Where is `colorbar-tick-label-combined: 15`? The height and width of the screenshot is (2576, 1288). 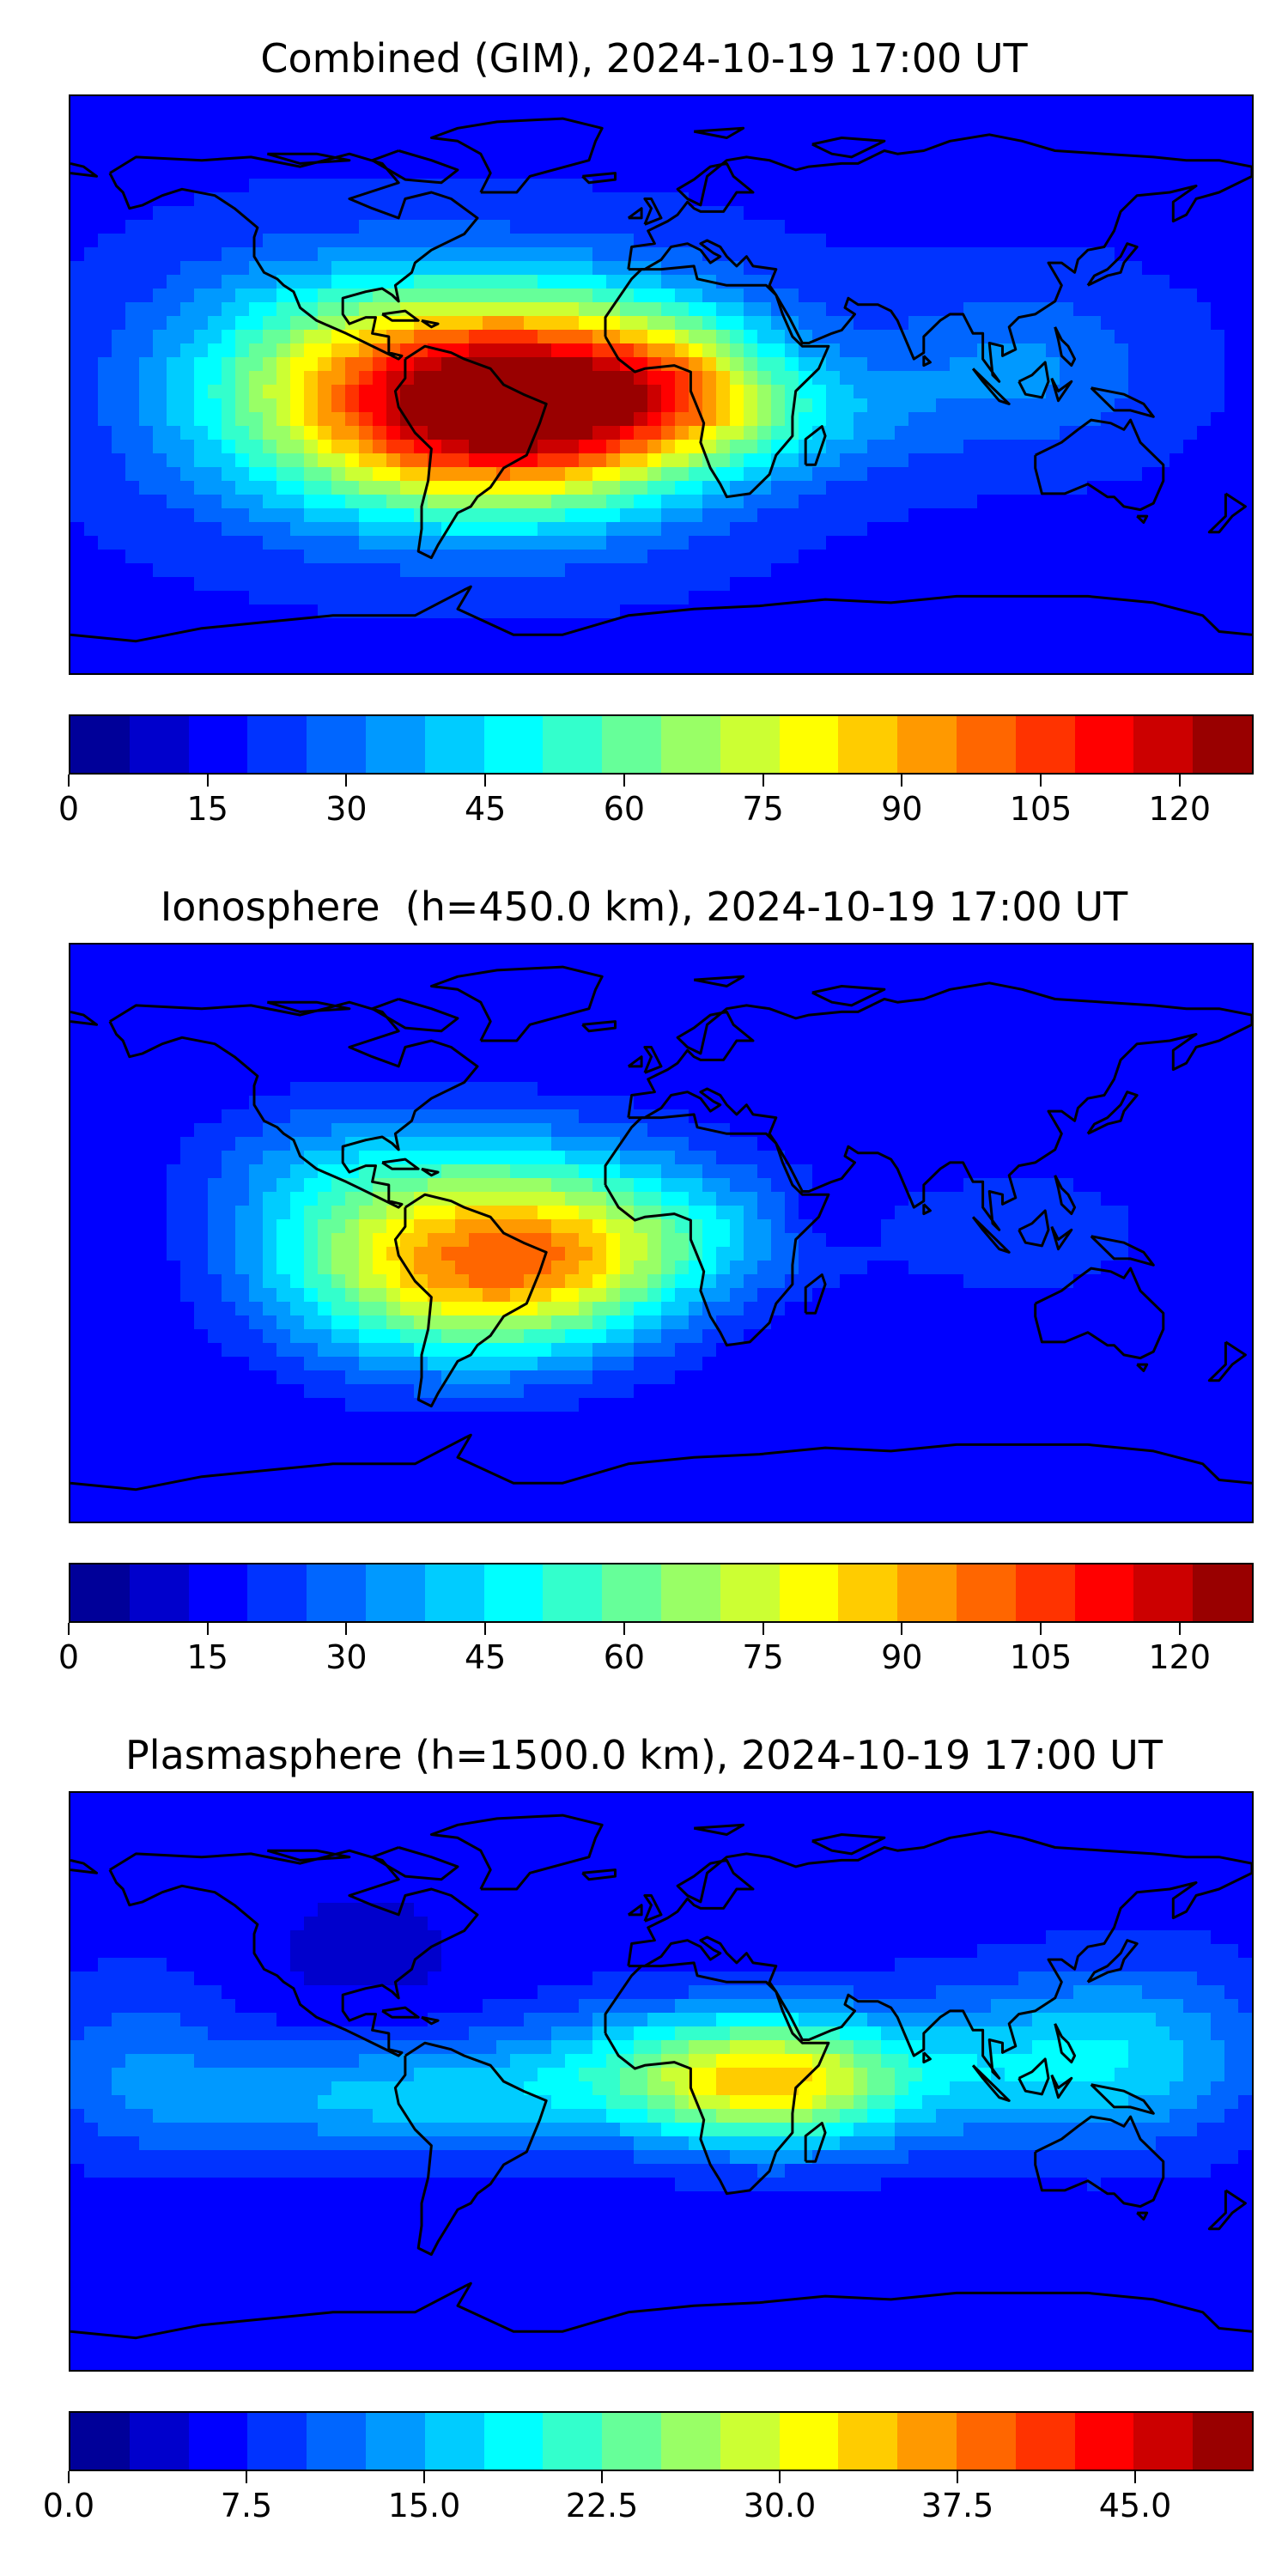 colorbar-tick-label-combined: 15 is located at coordinates (207, 809).